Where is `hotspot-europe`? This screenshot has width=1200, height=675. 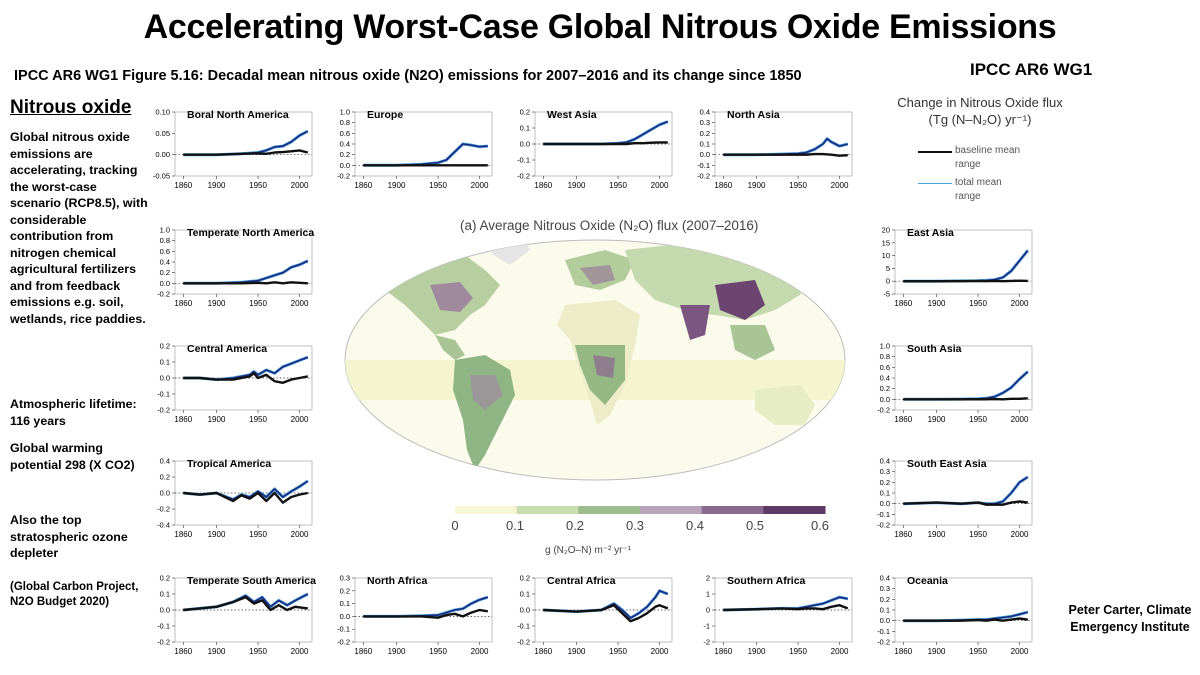 hotspot-europe is located at coordinates (597, 275).